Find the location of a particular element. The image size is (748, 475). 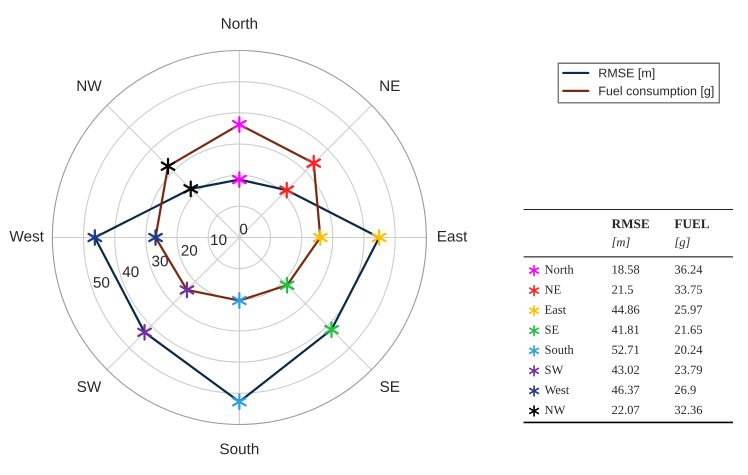

spoke-label: North is located at coordinates (240, 23).